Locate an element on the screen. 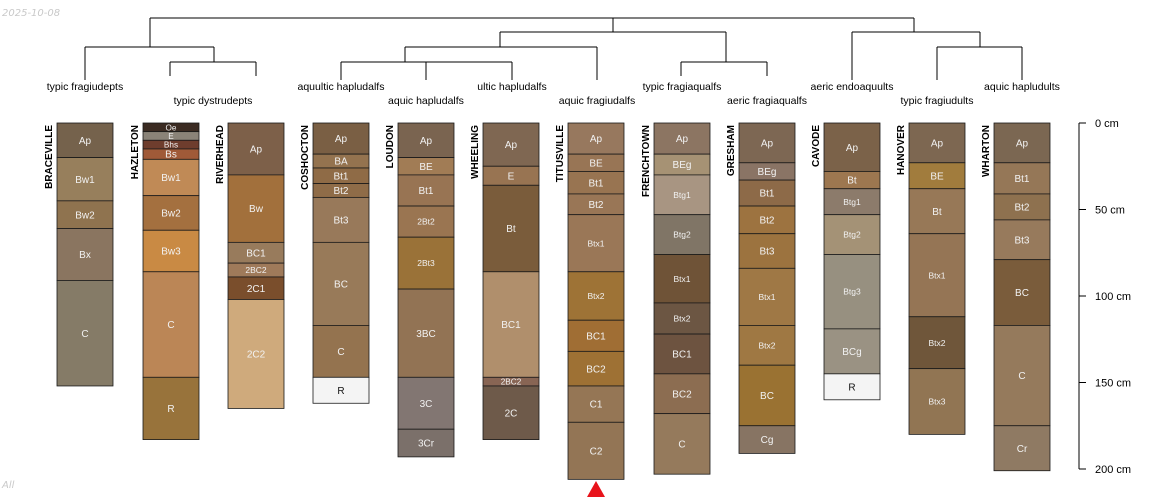 This screenshot has height=500, width=1150. horizon-label: Bw is located at coordinates (256, 209).